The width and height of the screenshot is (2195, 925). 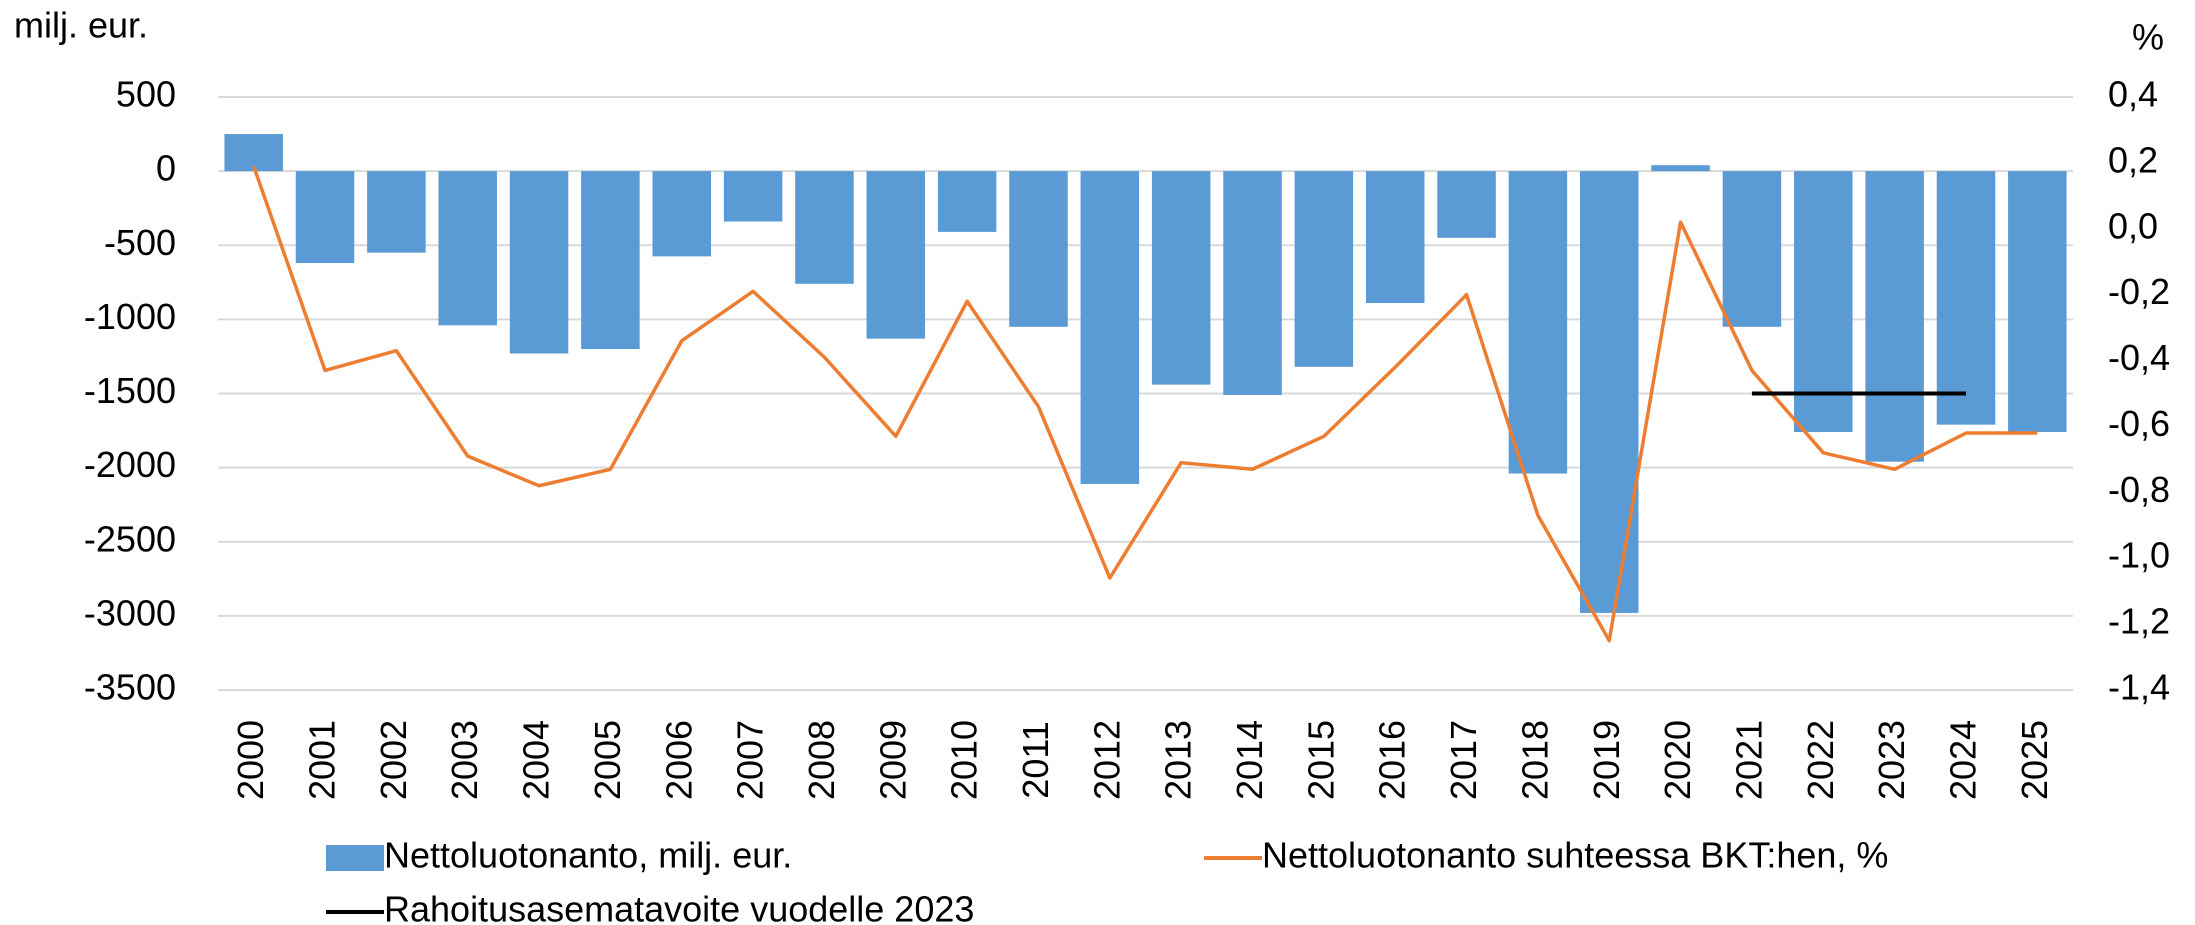 I want to click on x-tick-label: 2007, so click(x=750, y=760).